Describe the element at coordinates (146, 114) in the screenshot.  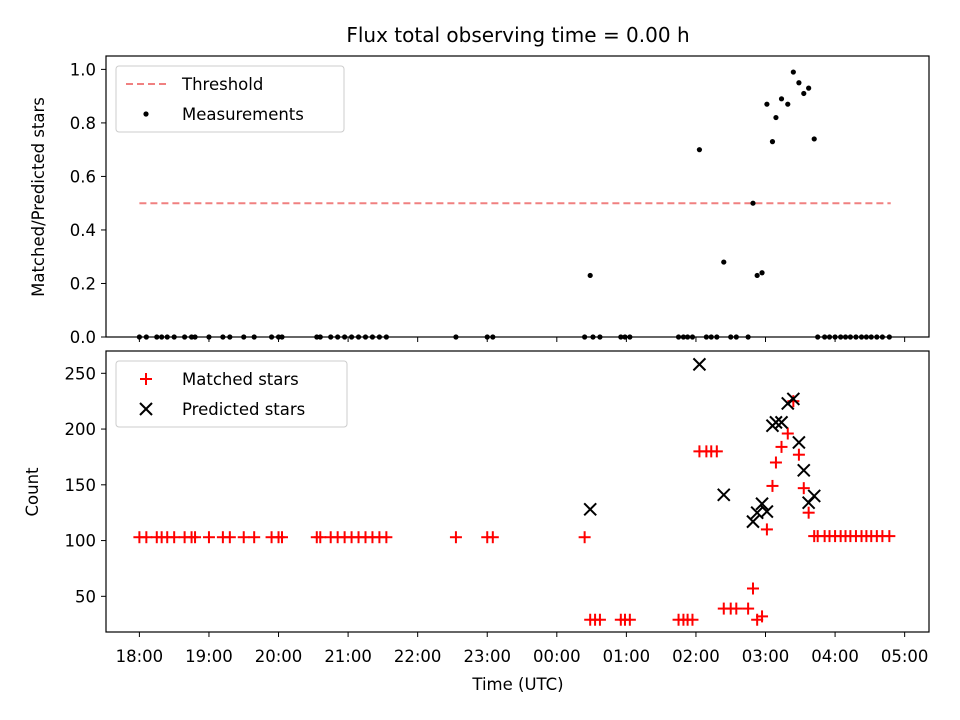
I see `legend-measurements-swatch` at that location.